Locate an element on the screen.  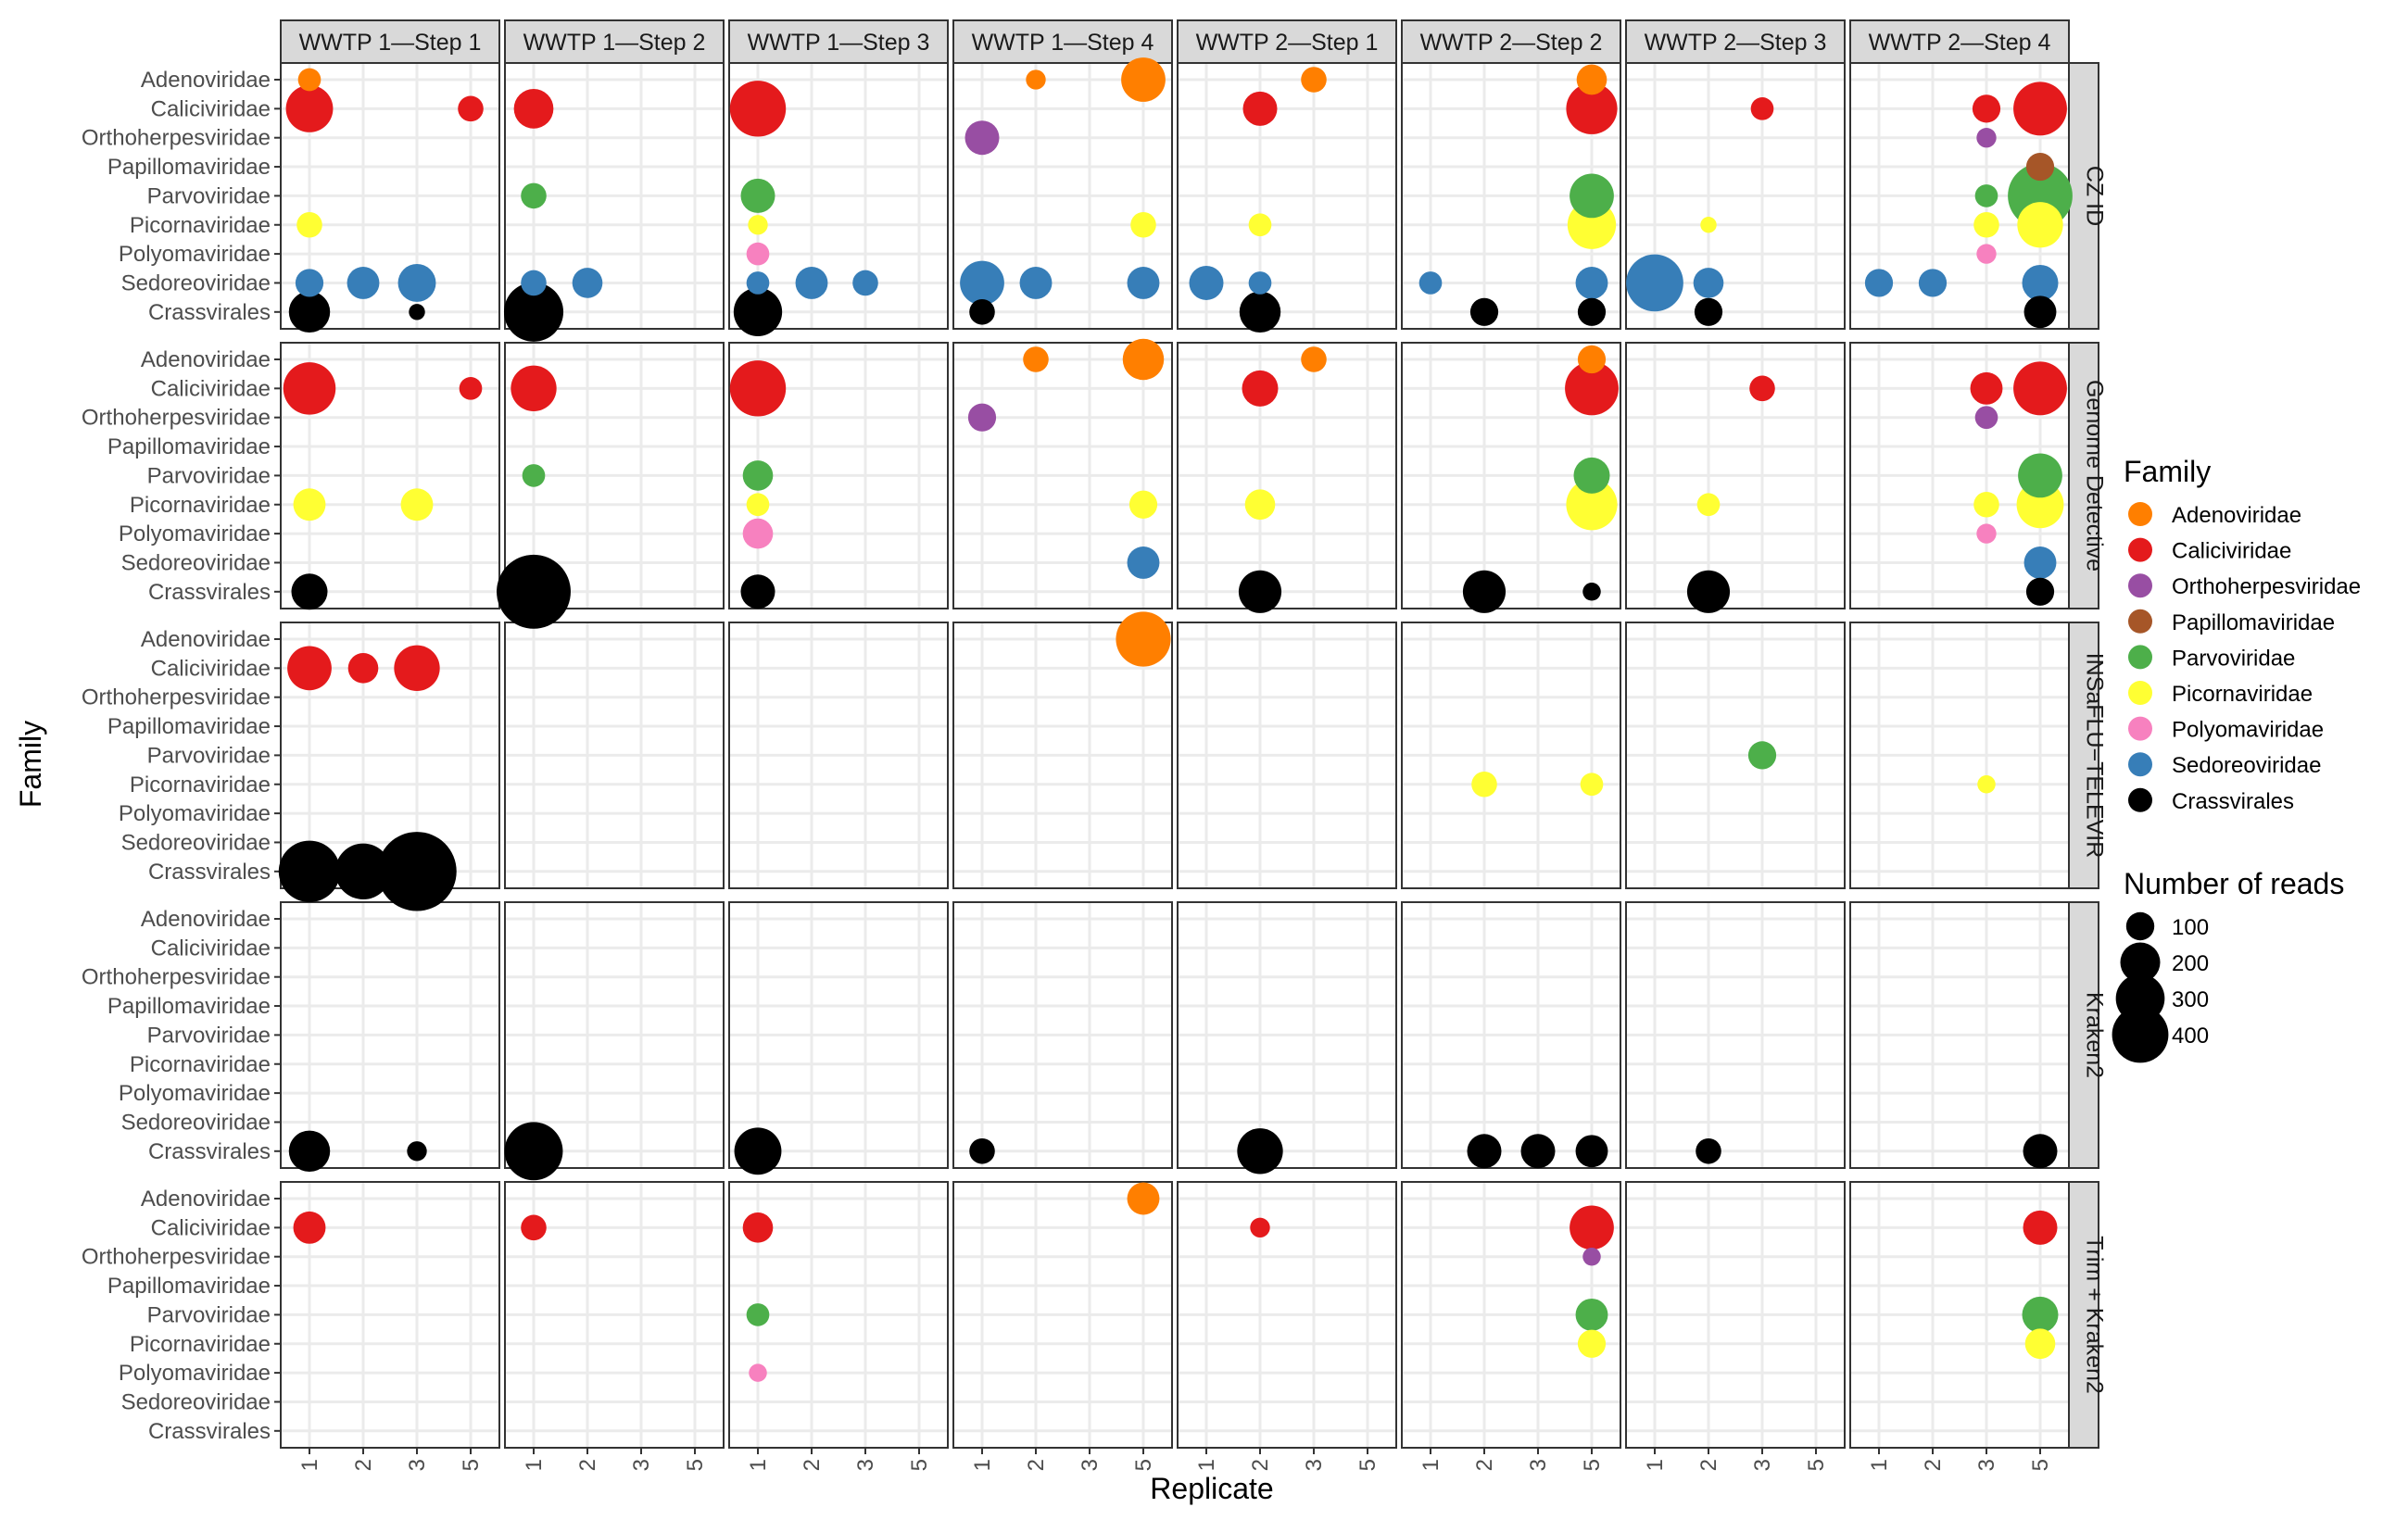
y-axis-title: Family is located at coordinates (30, 764).